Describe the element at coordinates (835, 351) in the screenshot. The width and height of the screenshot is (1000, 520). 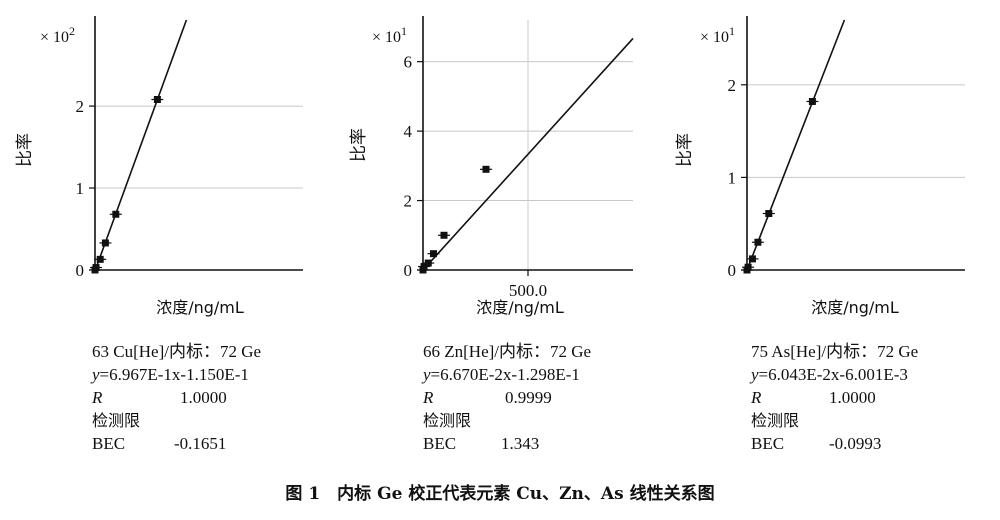
I see `info-element-line: 75 As[He]/内标：72 Ge` at that location.